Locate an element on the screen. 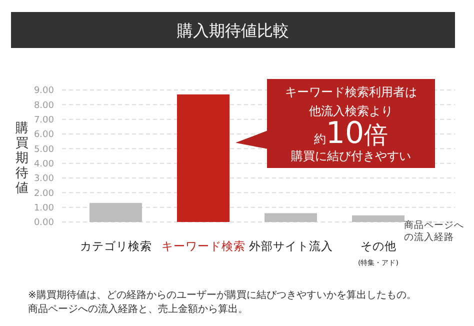 This screenshot has width=474, height=326. text: ※購買期待値は、どの経路からのユーザーが購買に結びつきやすいかを算出したもの。 is located at coordinates (222, 295).